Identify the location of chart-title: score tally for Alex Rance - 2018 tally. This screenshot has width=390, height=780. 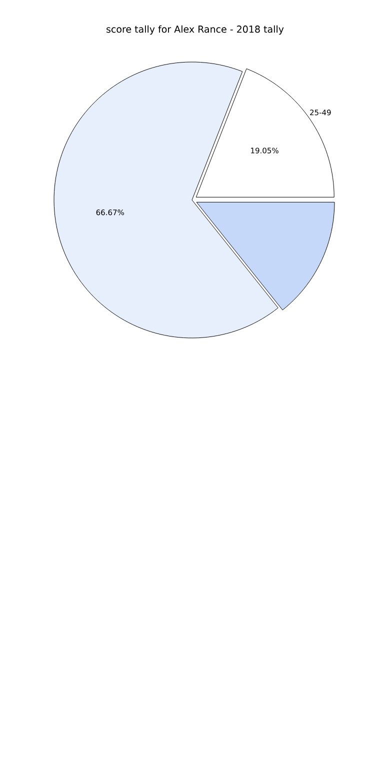
(195, 30).